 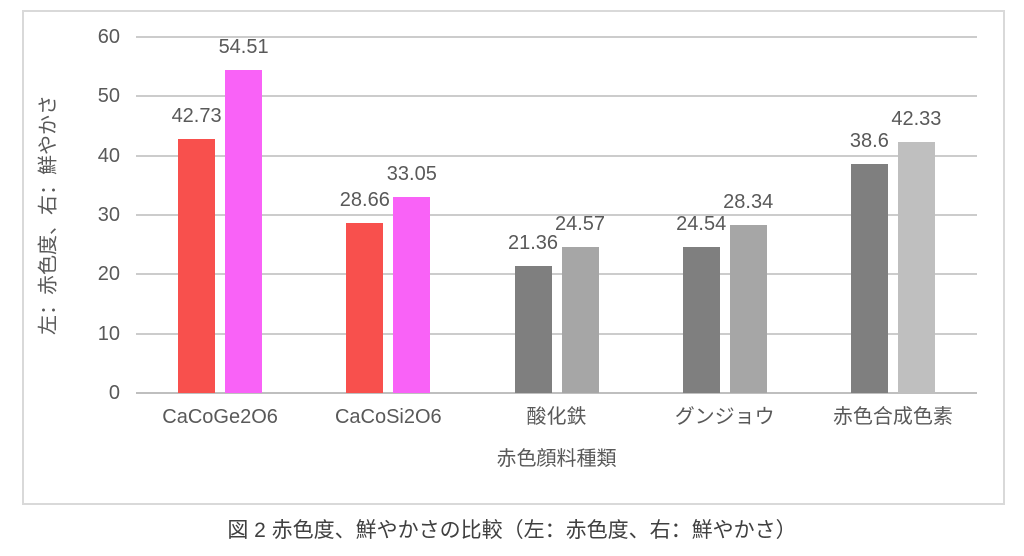 What do you see at coordinates (243, 46) in the screenshot?
I see `bar-value-label: 54.51` at bounding box center [243, 46].